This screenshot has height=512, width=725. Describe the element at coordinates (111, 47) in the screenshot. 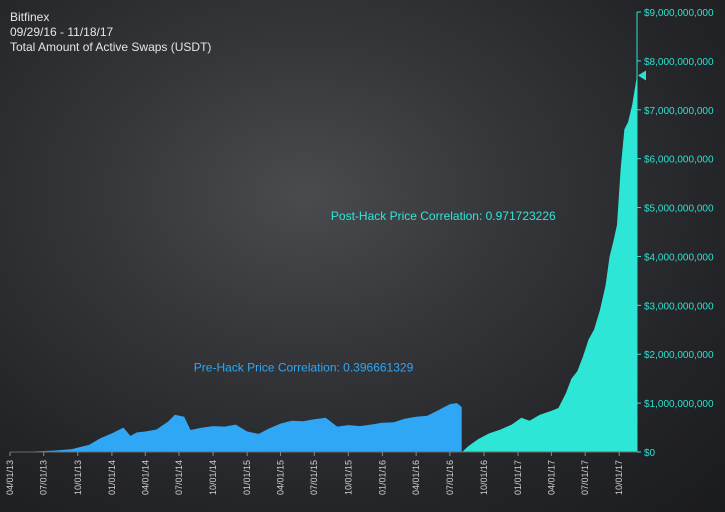

I see `chart-title: Total Amount of Active Swaps (USDT)` at that location.